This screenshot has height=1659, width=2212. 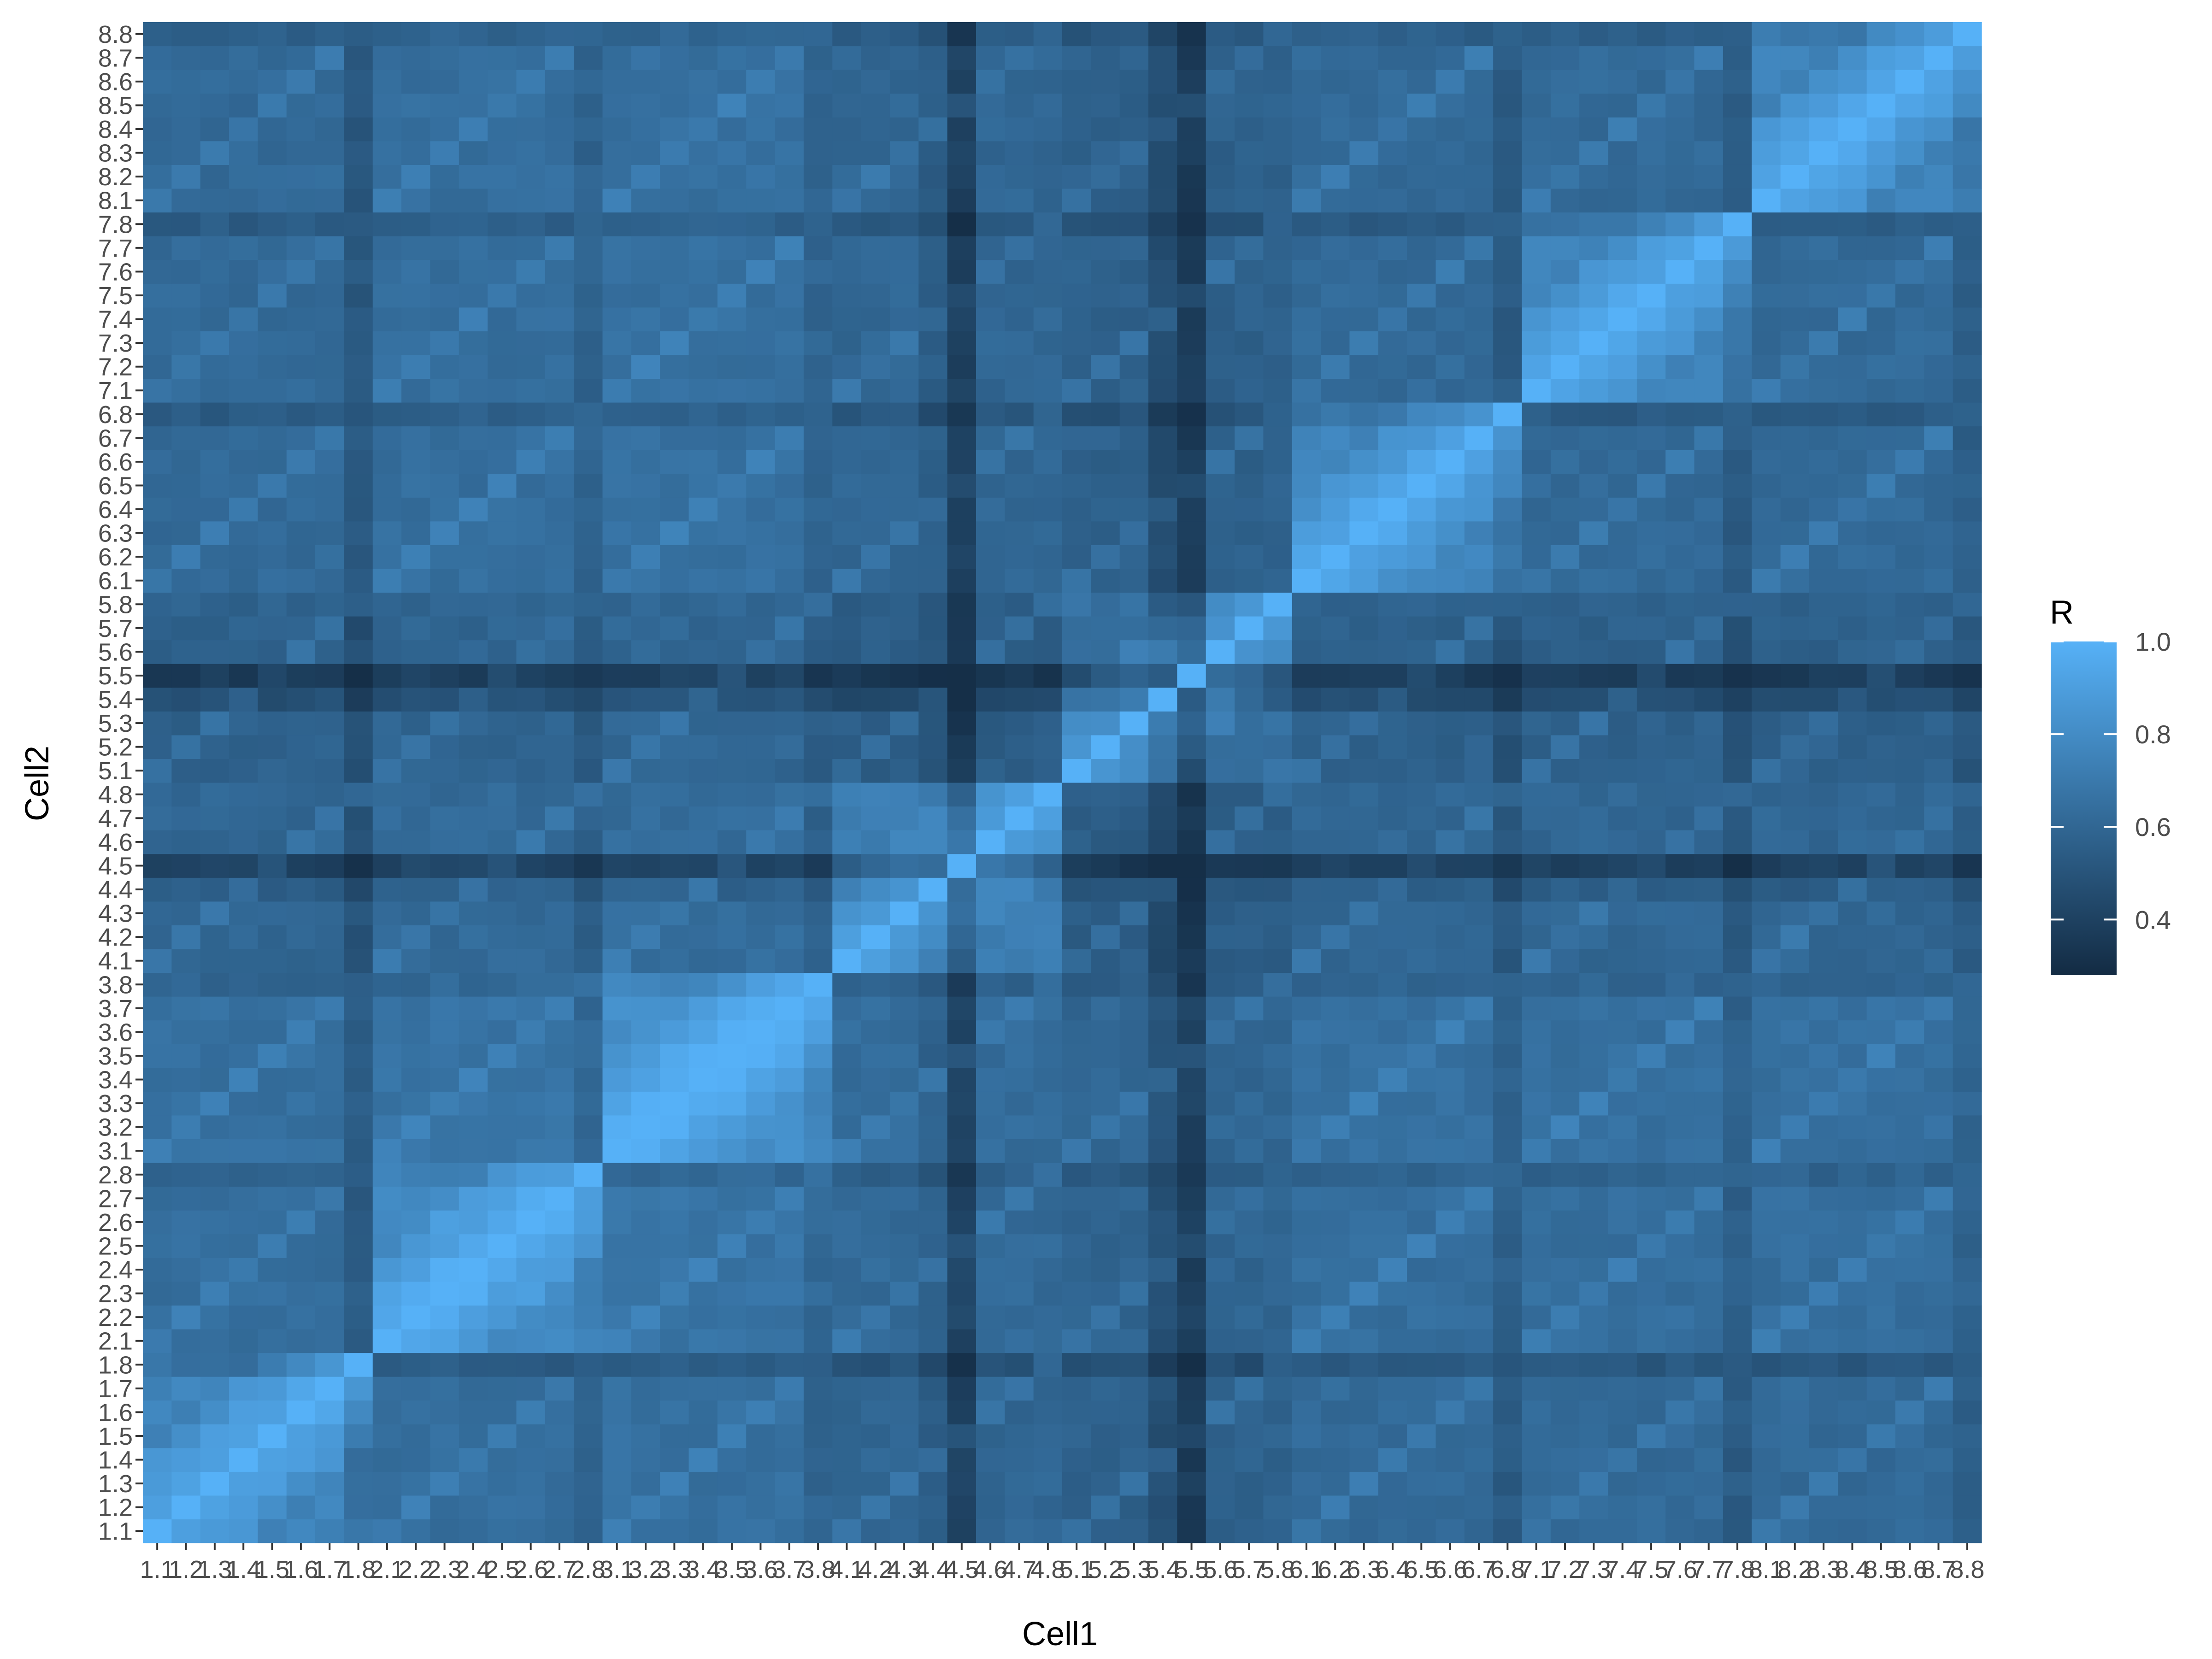 What do you see at coordinates (115, 486) in the screenshot?
I see `y-tick-label: 6.5` at bounding box center [115, 486].